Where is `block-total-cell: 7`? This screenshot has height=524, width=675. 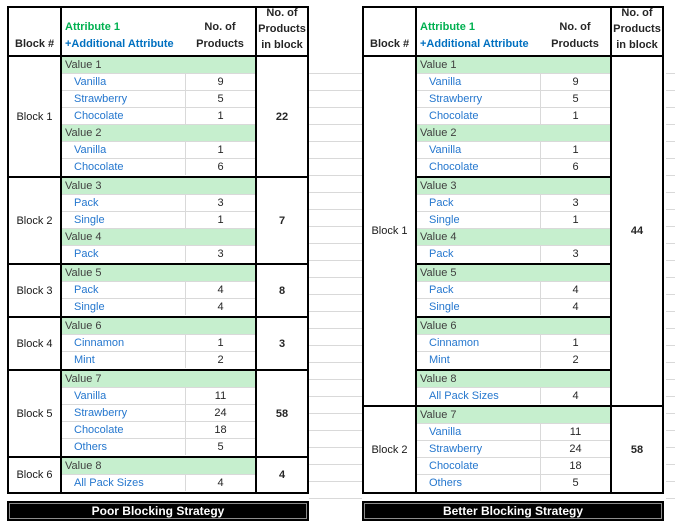
block-total-cell: 7 is located at coordinates (281, 220).